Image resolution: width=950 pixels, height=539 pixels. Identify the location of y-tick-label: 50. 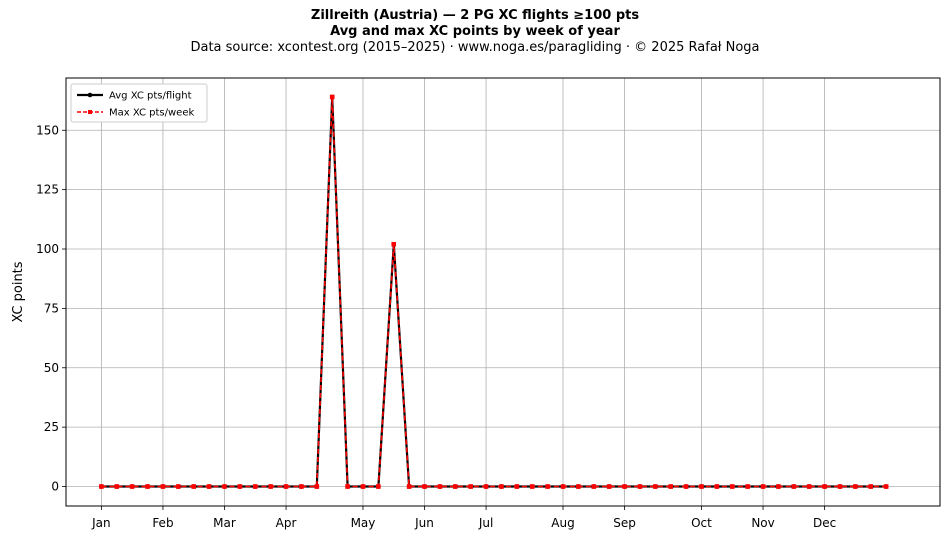
(51, 368).